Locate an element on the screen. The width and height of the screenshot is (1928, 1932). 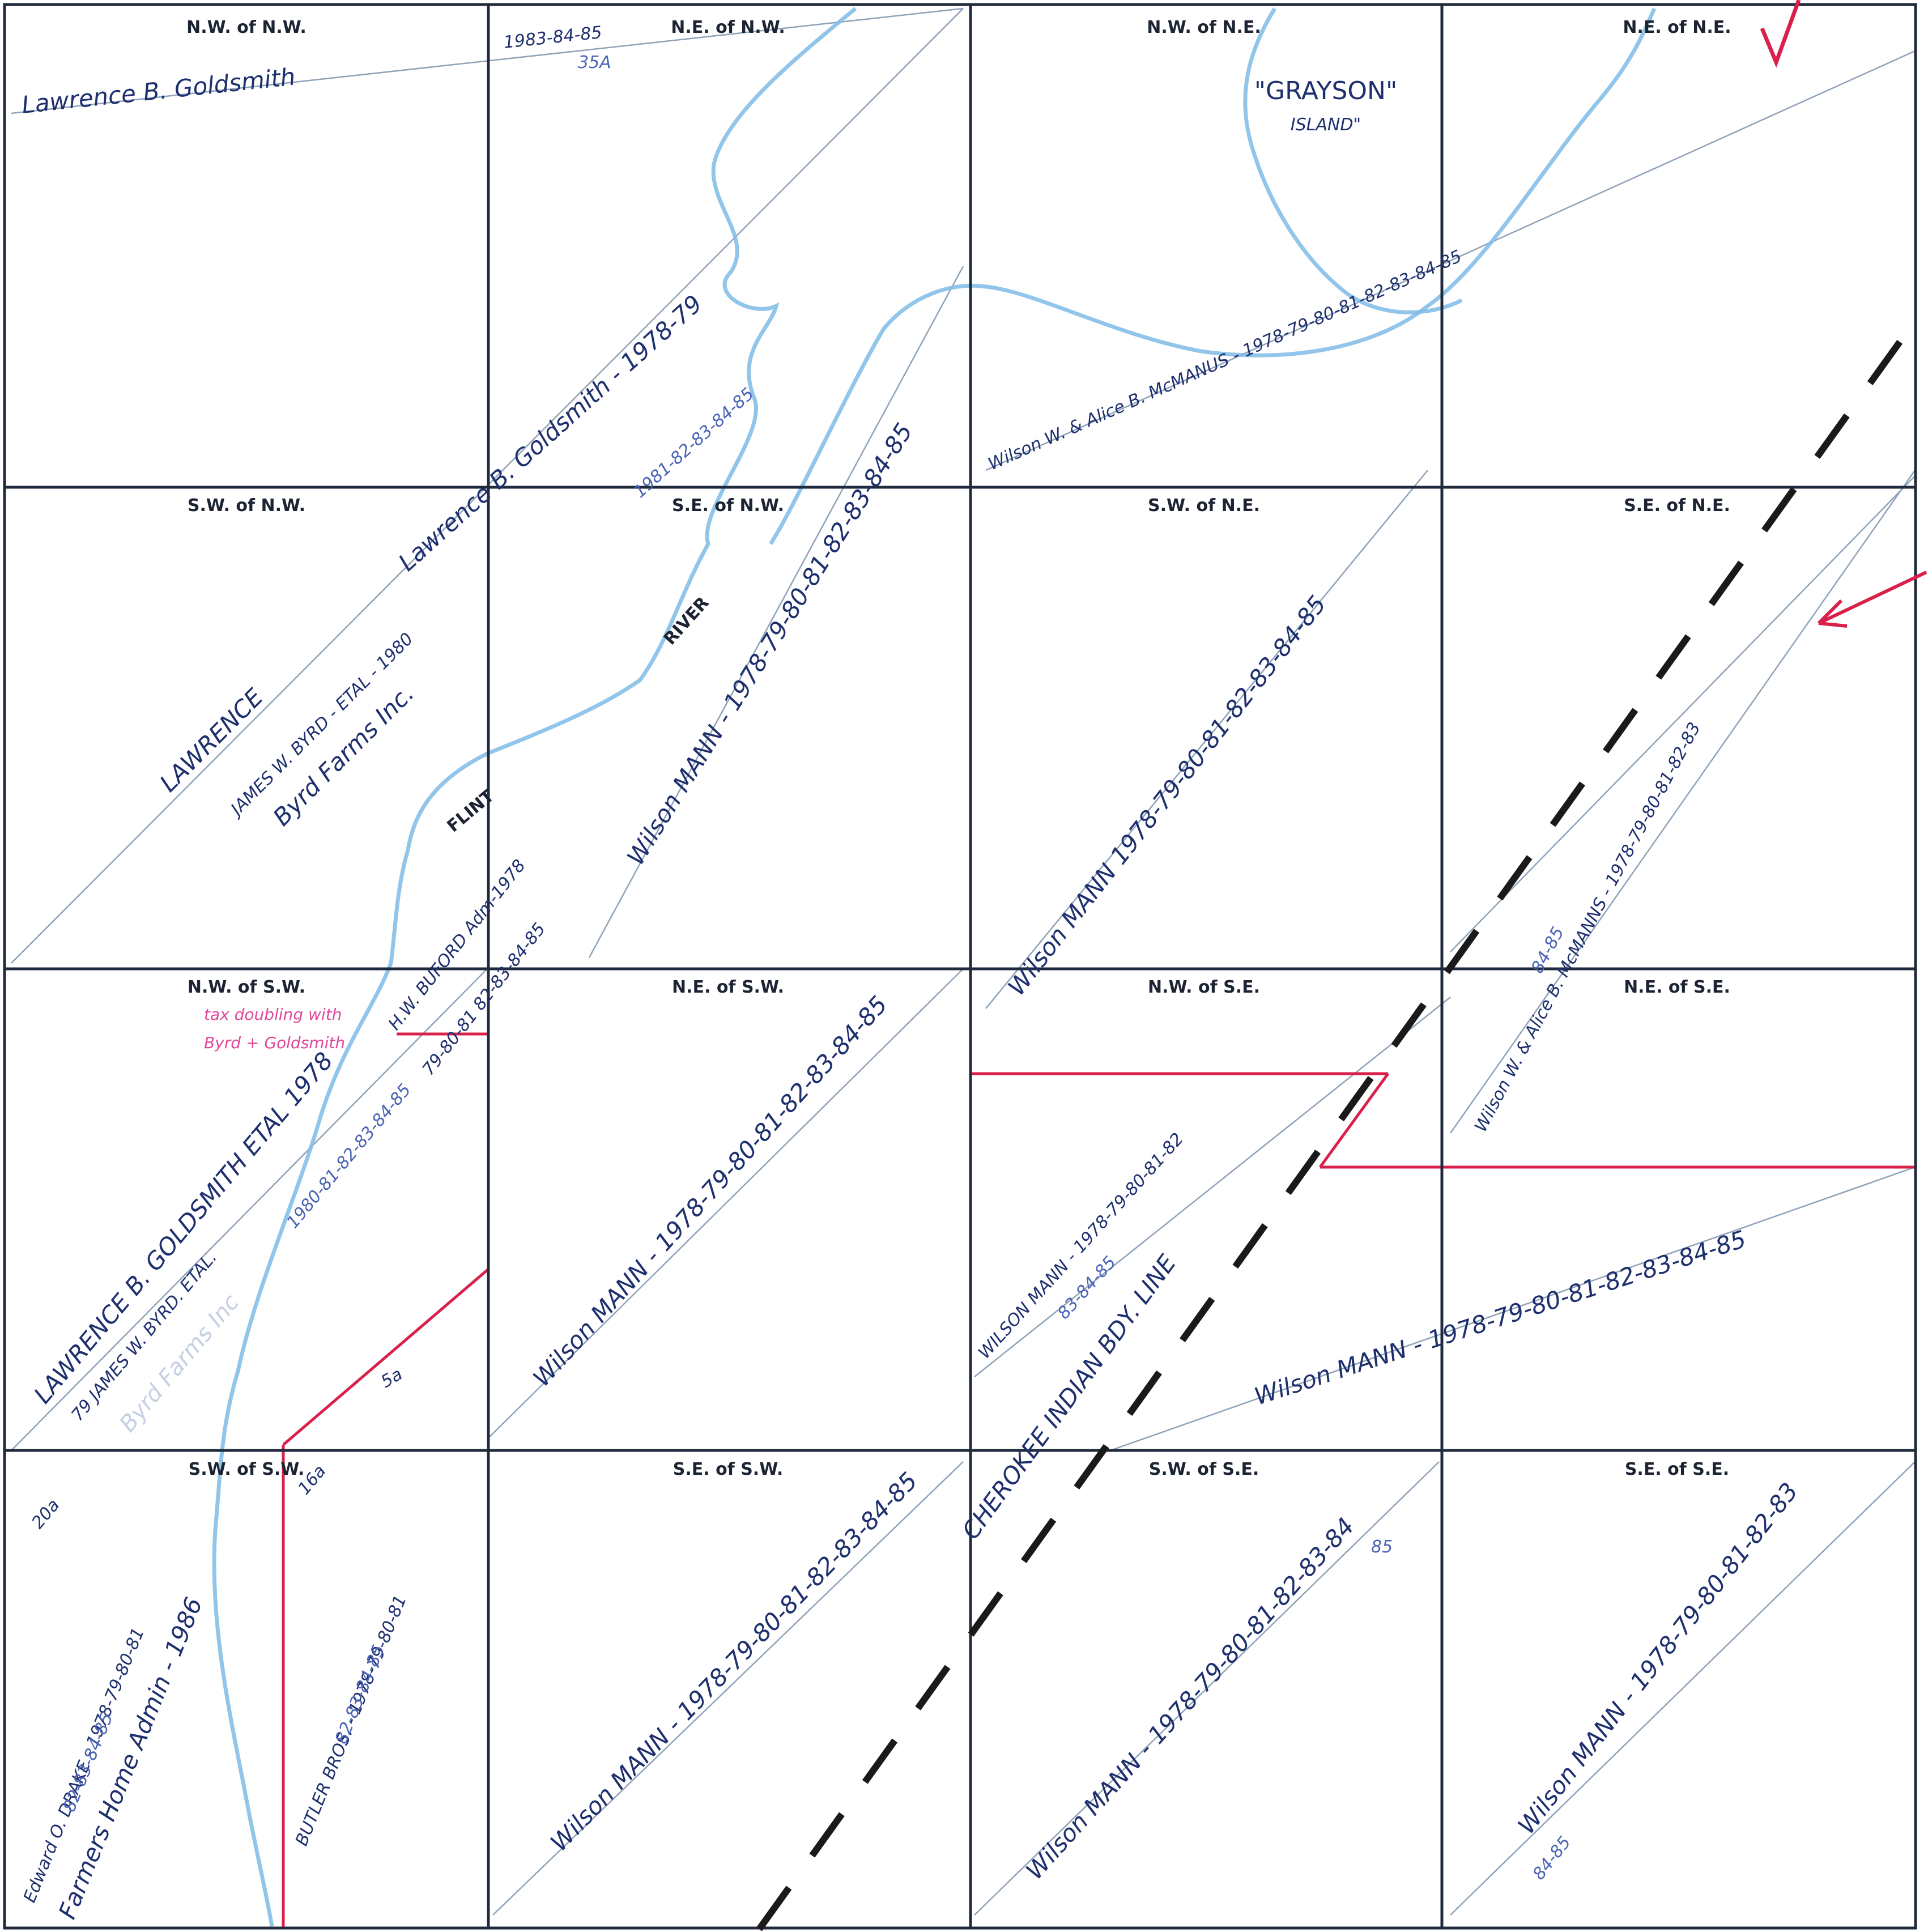
cell-label: S.W. of S.E. is located at coordinates (1204, 1469).